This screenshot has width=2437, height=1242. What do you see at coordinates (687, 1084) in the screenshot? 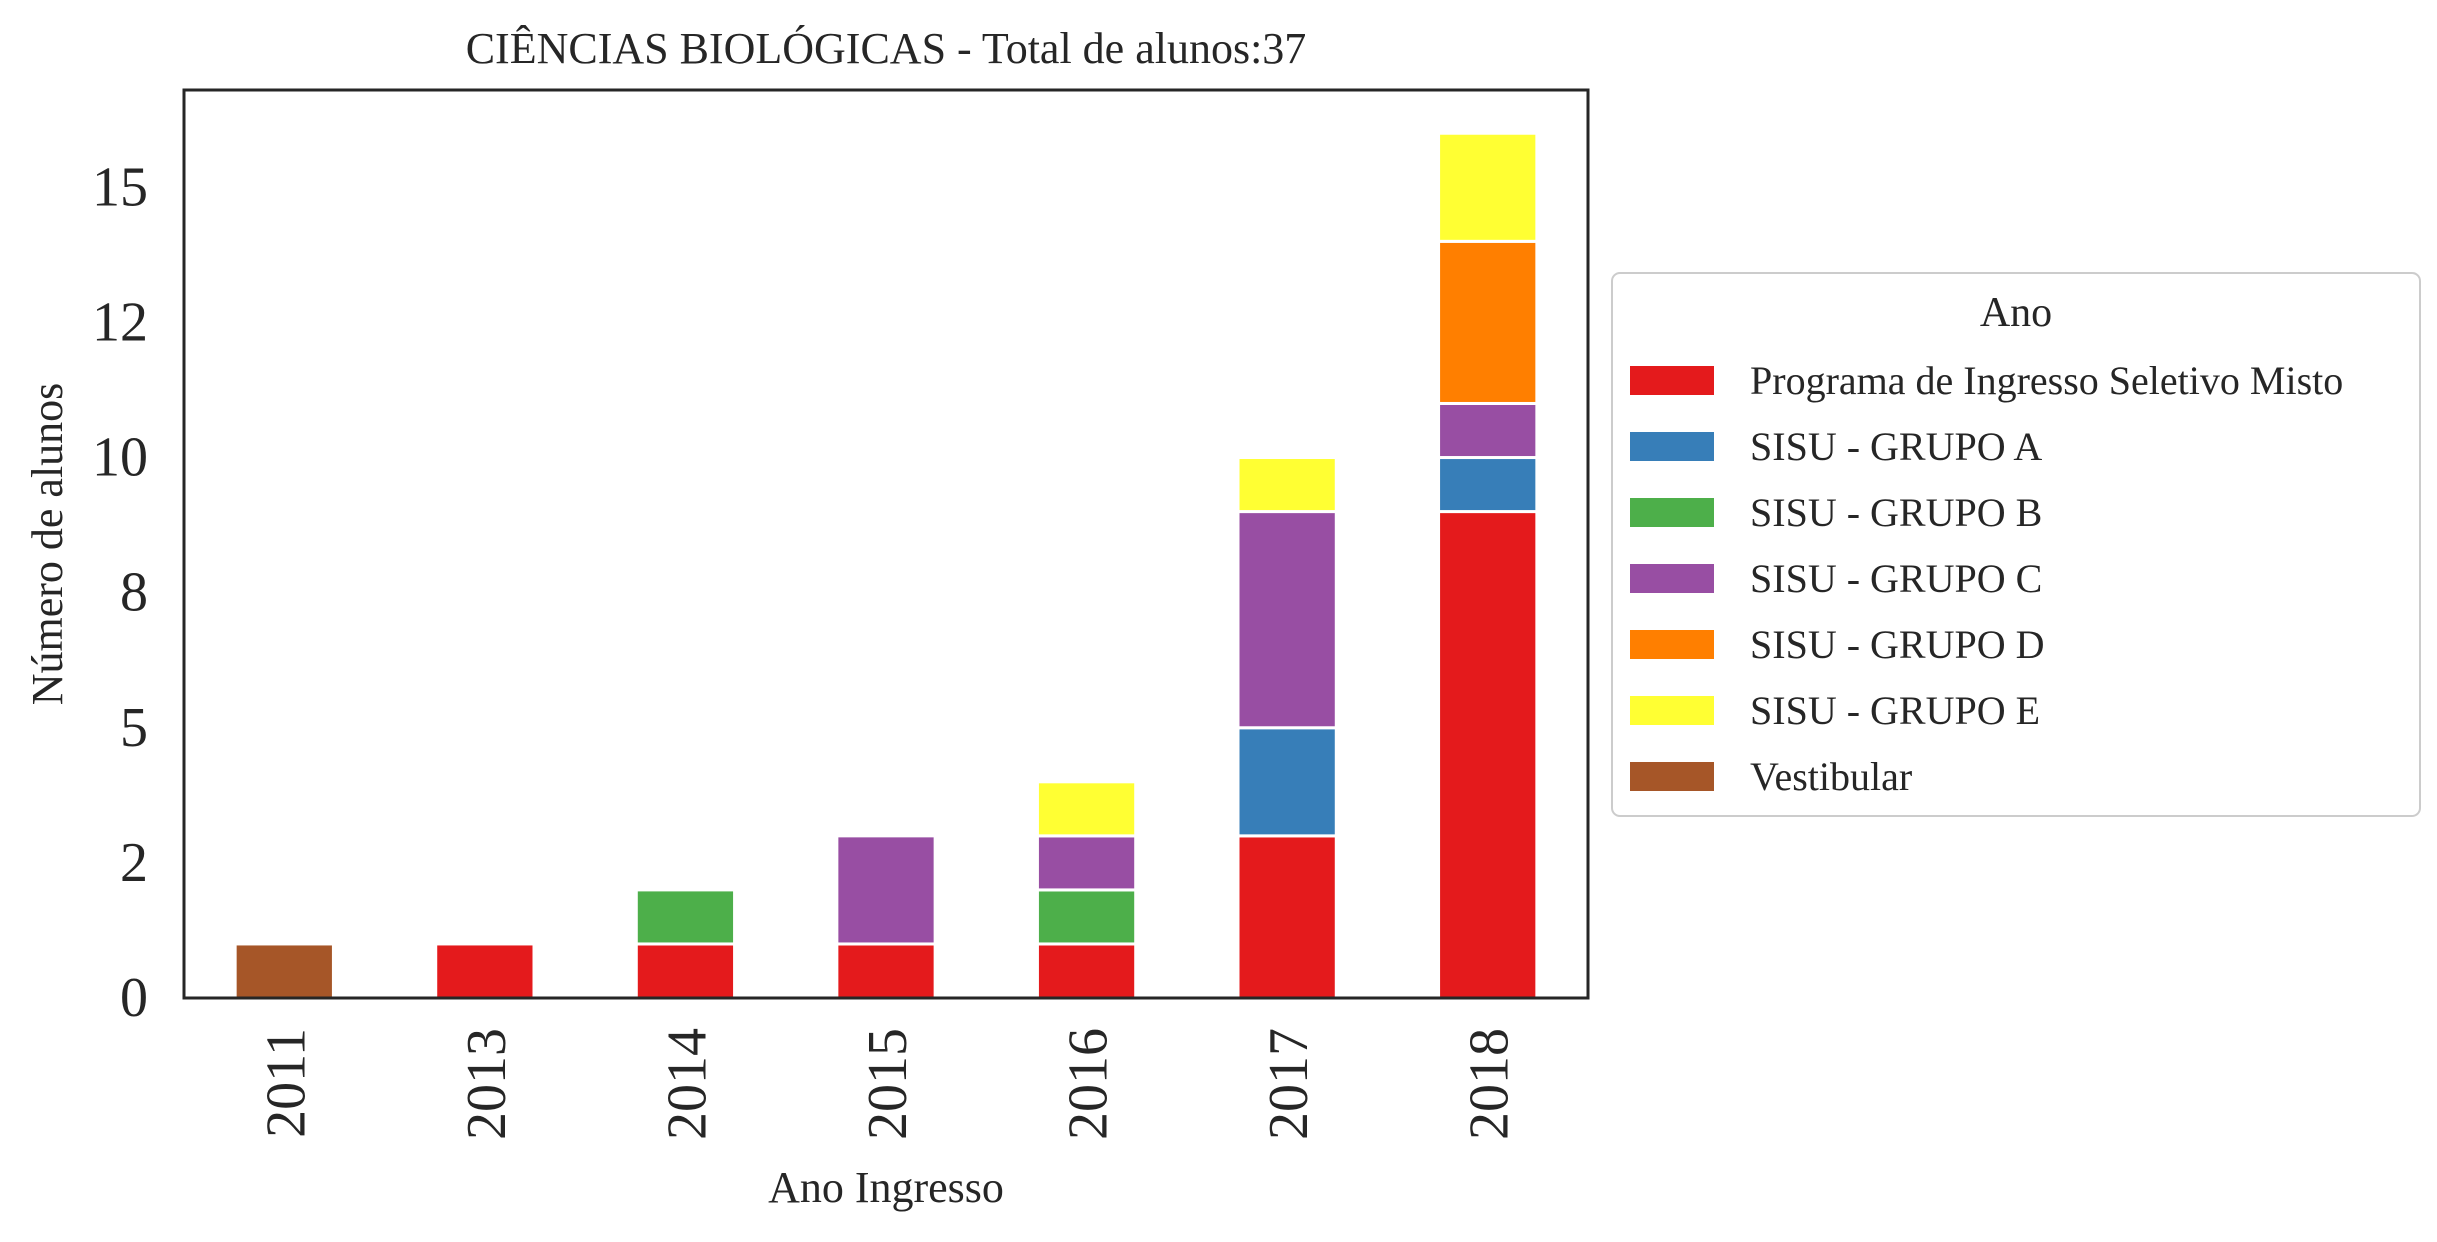
I see `x-tick-label: 2014` at bounding box center [687, 1084].